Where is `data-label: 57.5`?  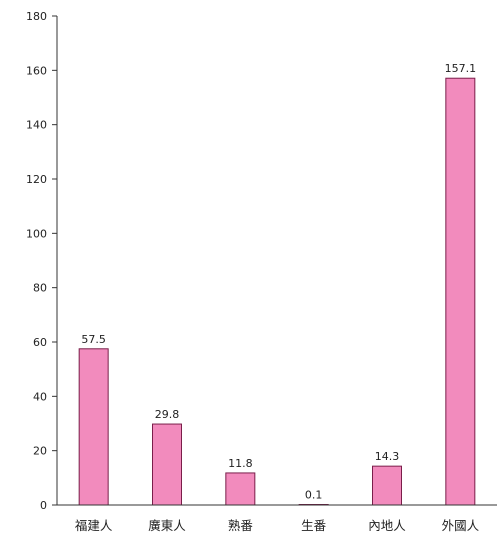
data-label: 57.5 is located at coordinates (93, 339).